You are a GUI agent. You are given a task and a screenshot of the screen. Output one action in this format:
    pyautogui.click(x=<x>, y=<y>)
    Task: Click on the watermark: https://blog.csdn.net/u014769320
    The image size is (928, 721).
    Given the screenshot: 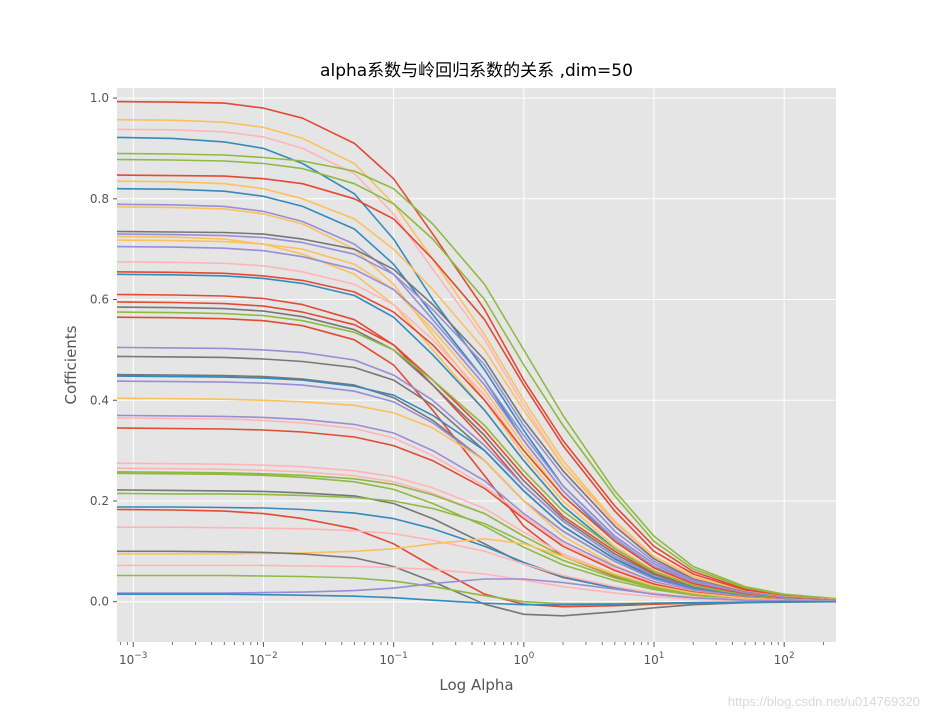 What is the action you would take?
    pyautogui.click(x=823, y=701)
    